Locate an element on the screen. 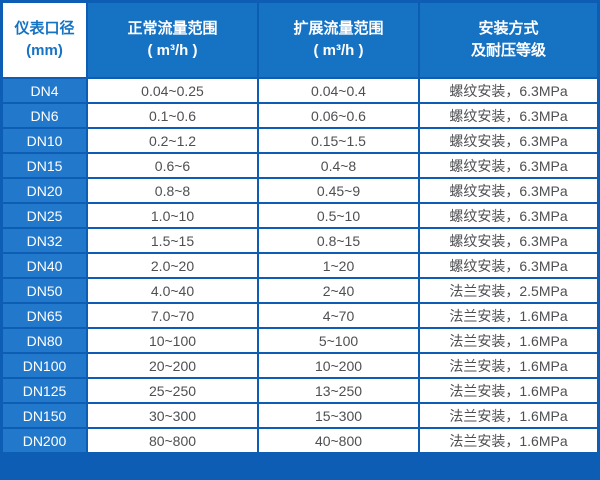 The height and width of the screenshot is (480, 600). row-diameter-cell: DN25 is located at coordinates (44, 215).